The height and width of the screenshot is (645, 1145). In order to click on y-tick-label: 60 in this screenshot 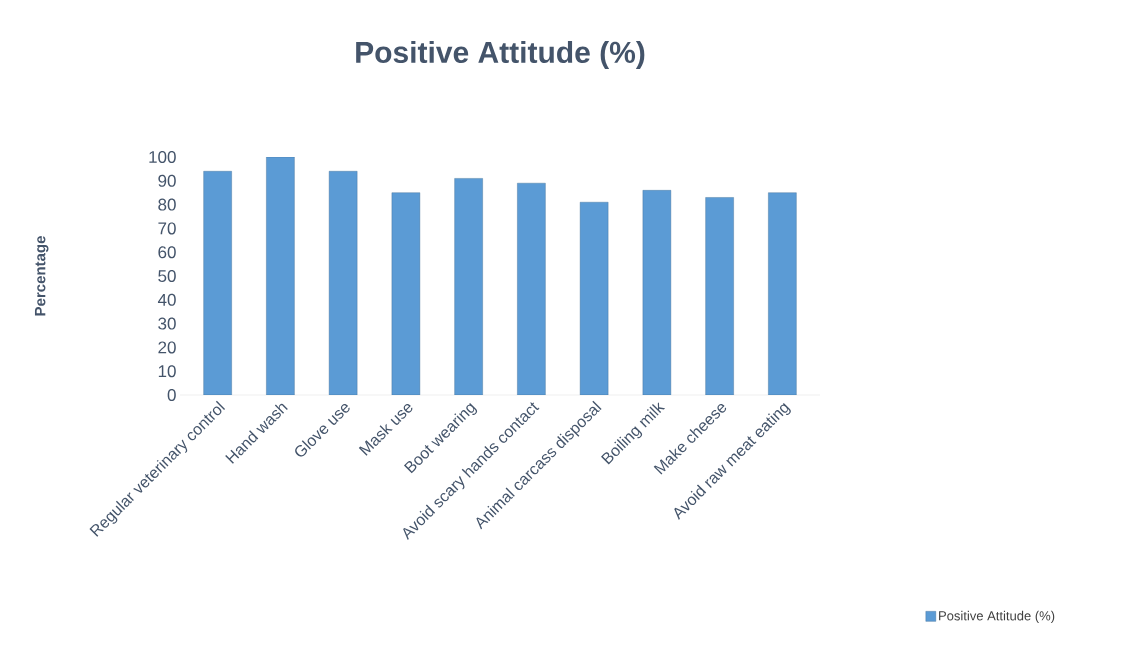, I will do `click(167, 252)`.